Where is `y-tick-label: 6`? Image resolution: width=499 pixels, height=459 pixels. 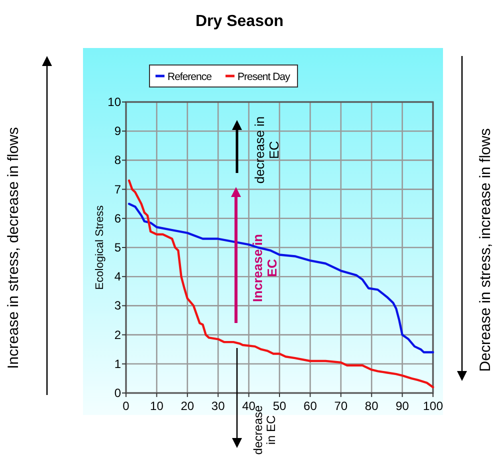 y-tick-label: 6 is located at coordinates (118, 218).